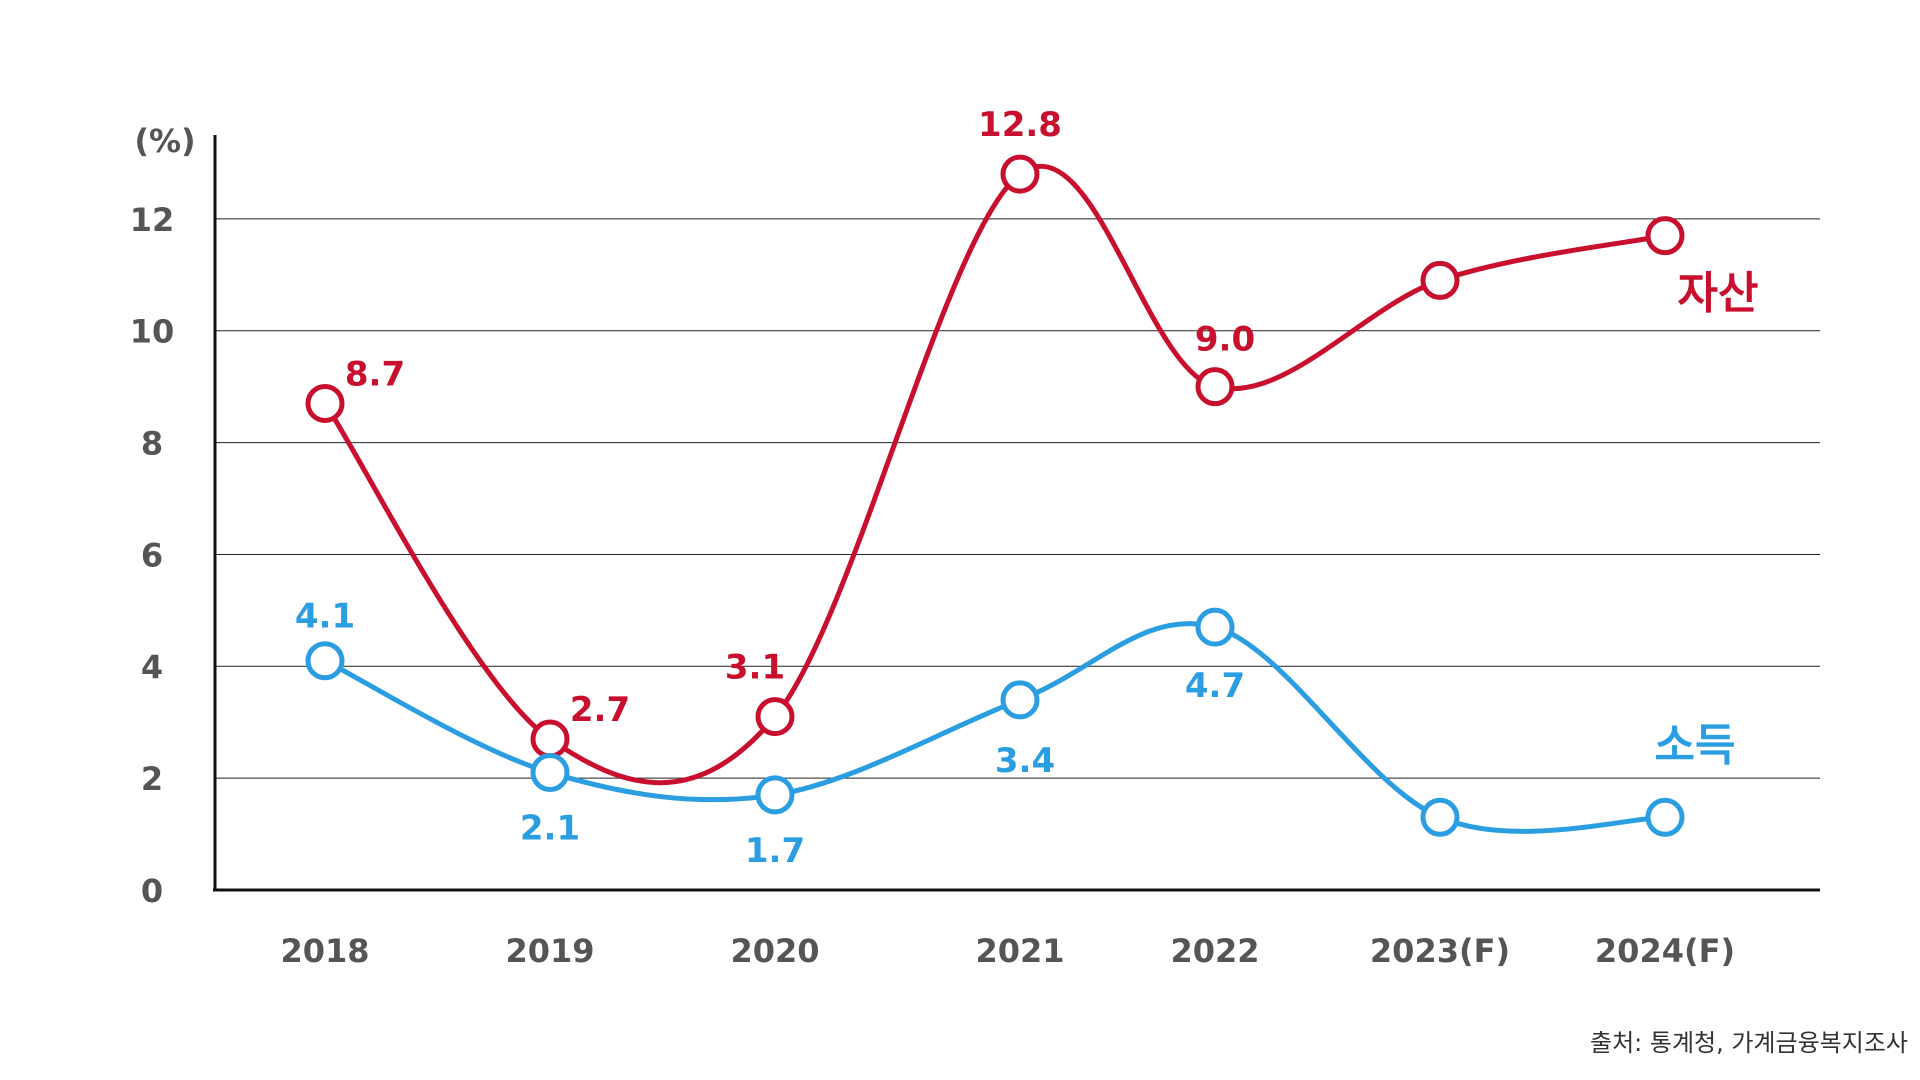 The width and height of the screenshot is (1920, 1080). I want to click on x-tick-label: 2024(F), so click(1665, 951).